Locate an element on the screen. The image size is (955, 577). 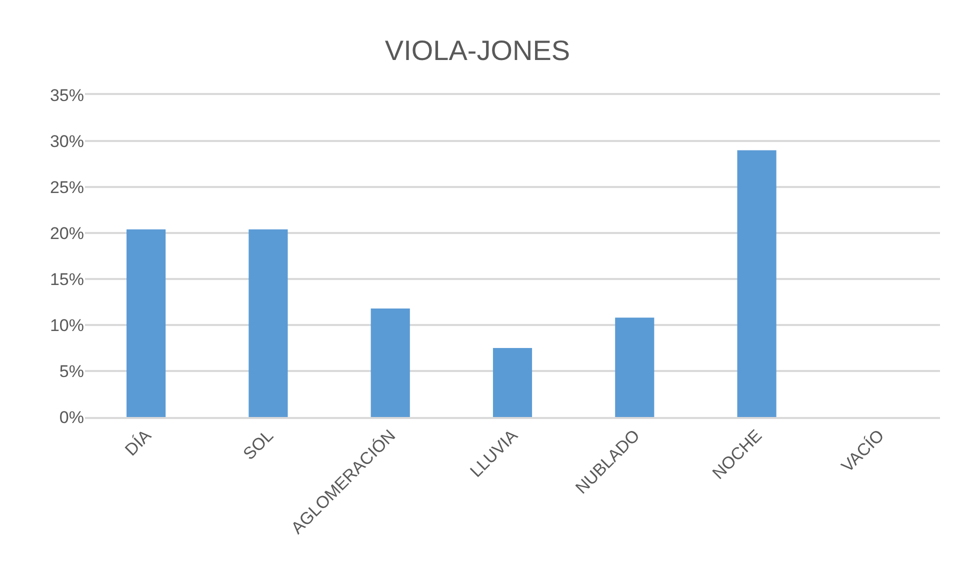
y-tick-label: 25% is located at coordinates (67, 187).